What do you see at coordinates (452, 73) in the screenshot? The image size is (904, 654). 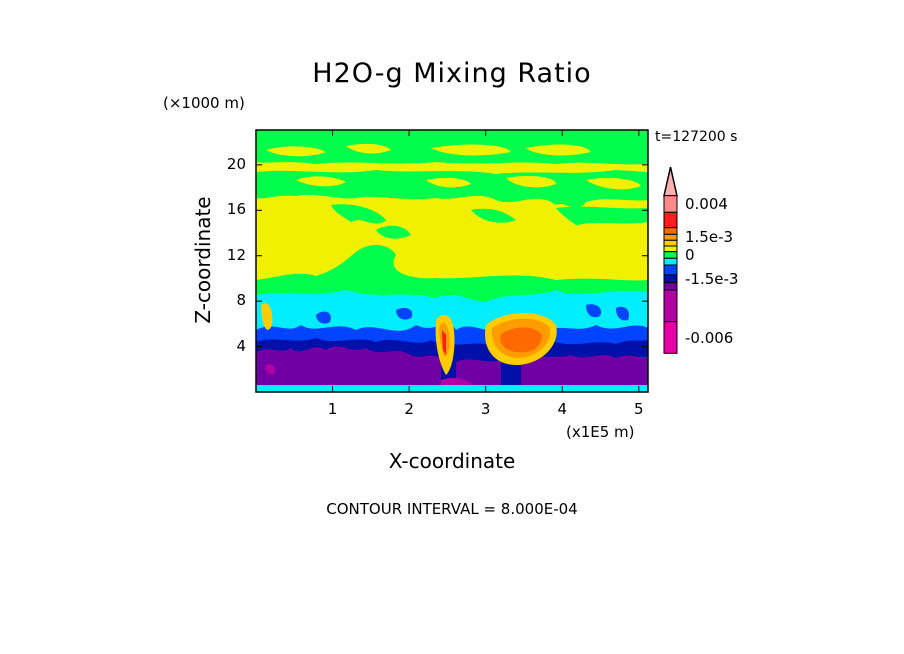 I see `chart-title: H2O-g Mixing Ratio` at bounding box center [452, 73].